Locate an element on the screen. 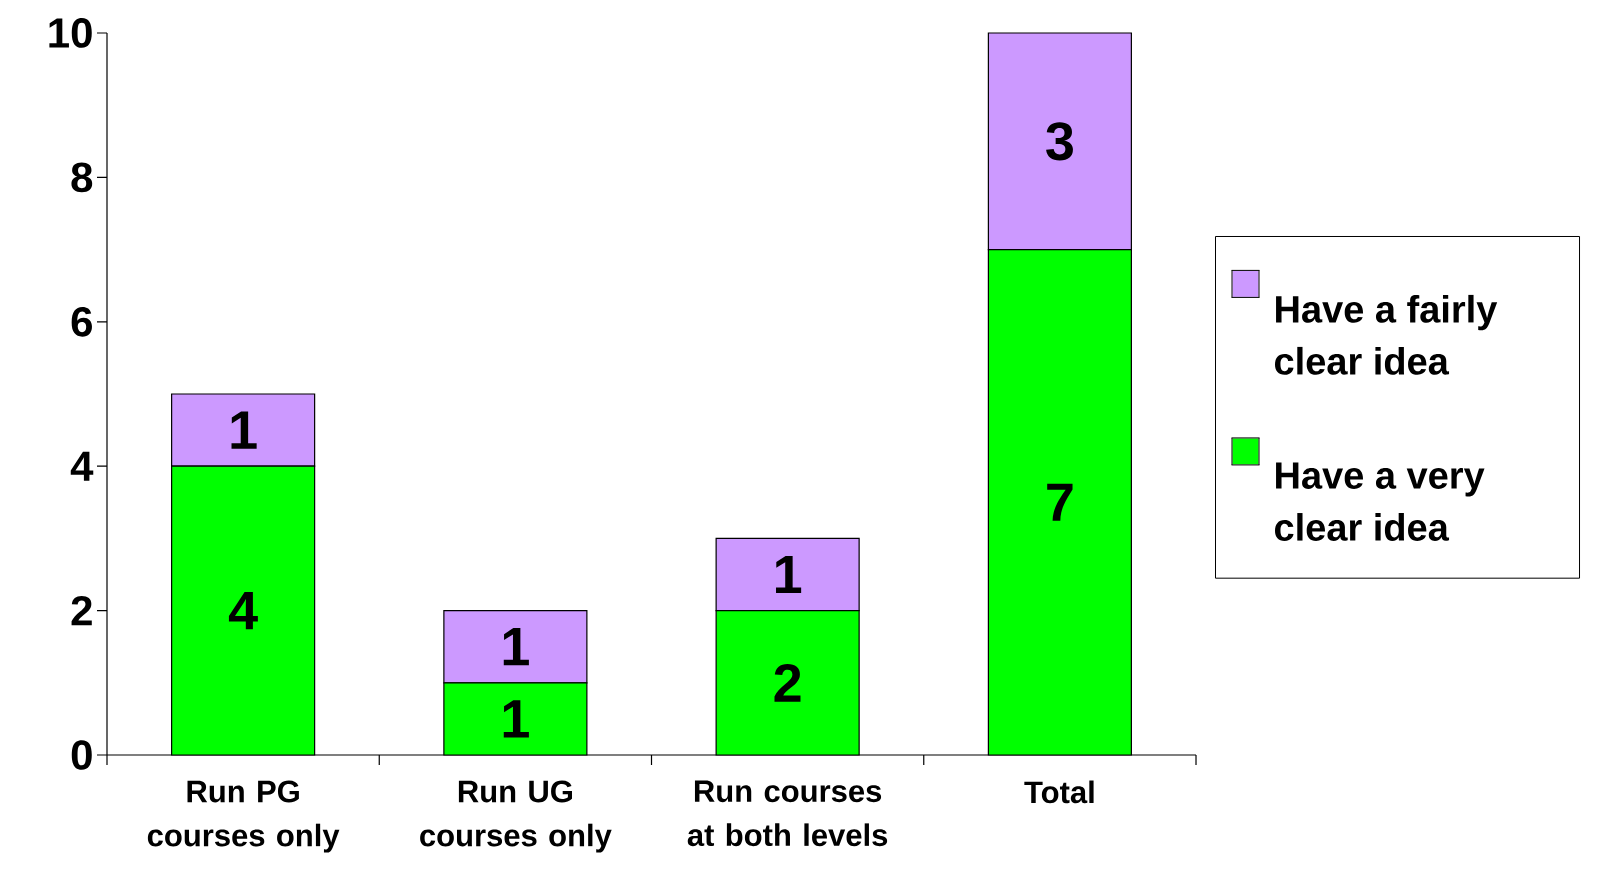 Image resolution: width=1606 pixels, height=873 pixels. y-tick-label: 2 is located at coordinates (81, 610).